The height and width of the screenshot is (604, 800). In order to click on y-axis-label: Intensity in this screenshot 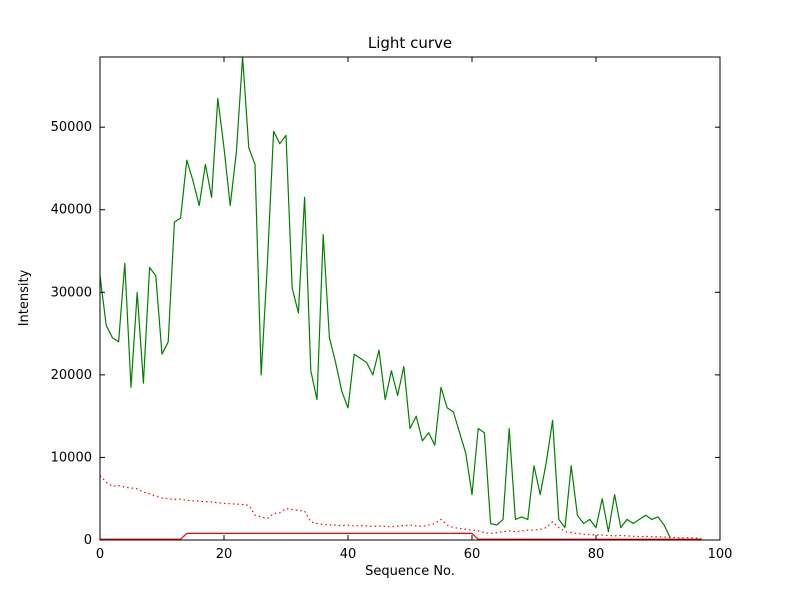, I will do `click(24, 297)`.